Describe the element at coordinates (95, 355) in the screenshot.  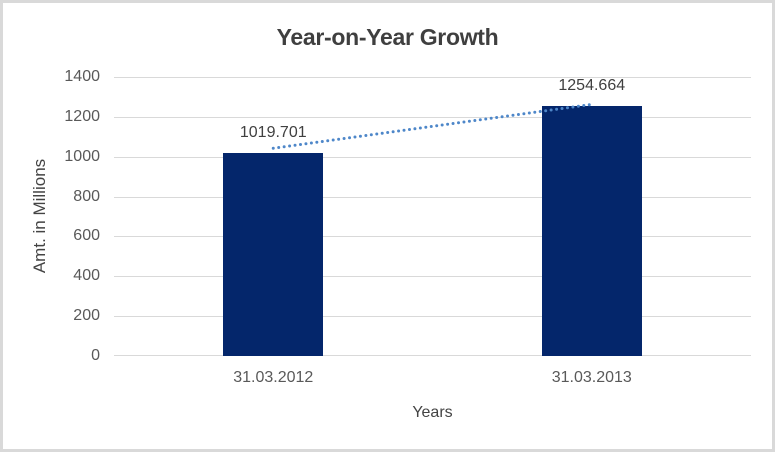
I see `y-tick-label: 0` at that location.